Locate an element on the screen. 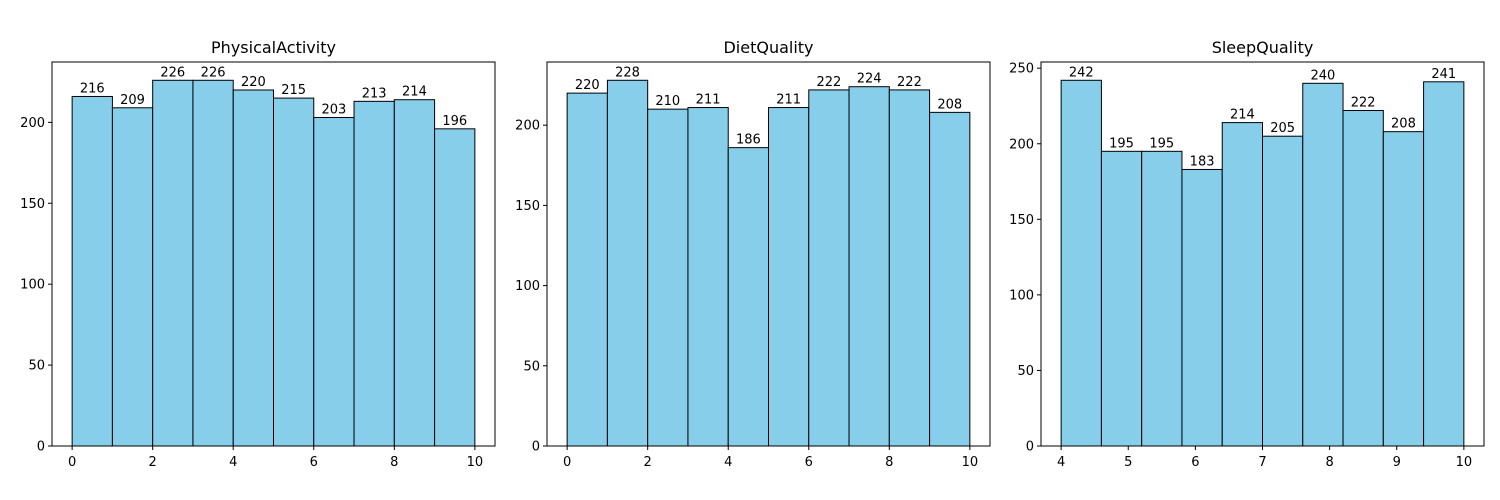 The height and width of the screenshot is (500, 1500). data-label: 242 is located at coordinates (1081, 72).